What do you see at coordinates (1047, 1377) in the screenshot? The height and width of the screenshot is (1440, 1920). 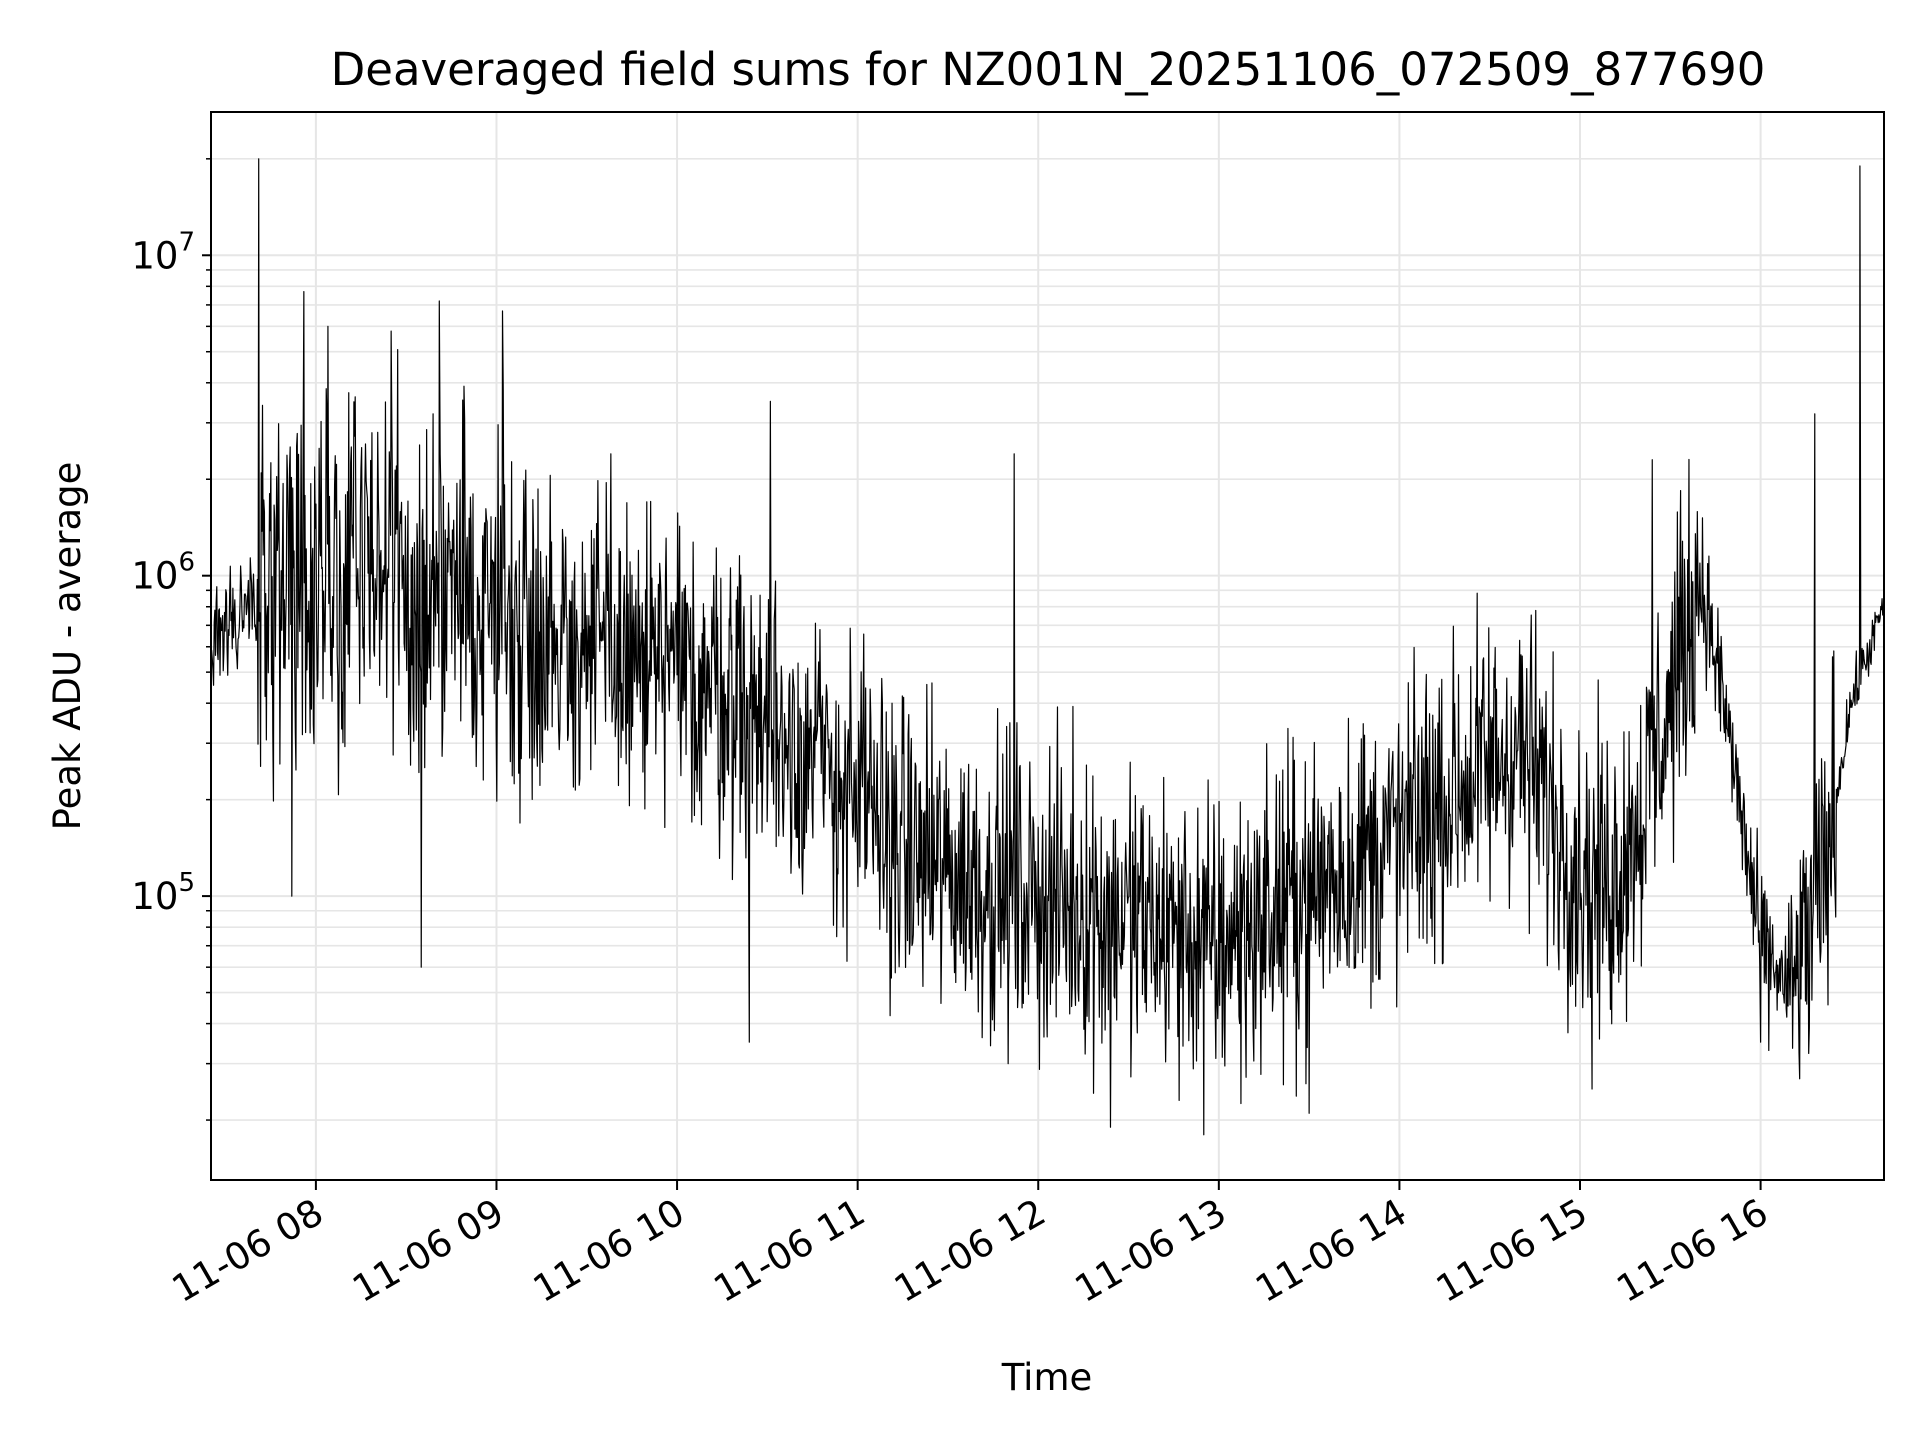 I see `x-axis-label: Time` at bounding box center [1047, 1377].